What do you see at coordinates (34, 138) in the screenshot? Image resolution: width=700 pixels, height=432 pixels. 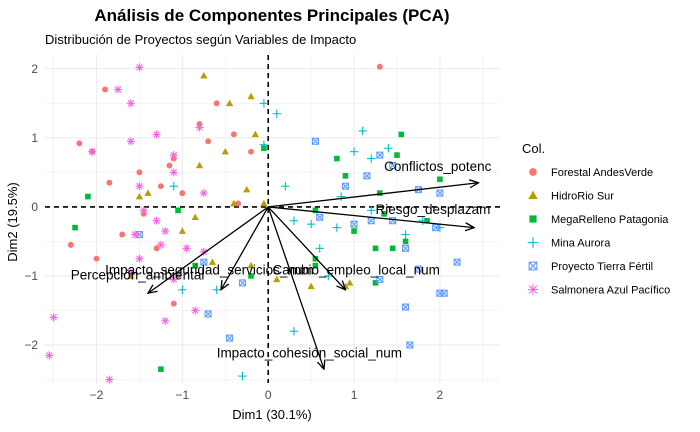 I see `y-tick-label: 1` at bounding box center [34, 138].